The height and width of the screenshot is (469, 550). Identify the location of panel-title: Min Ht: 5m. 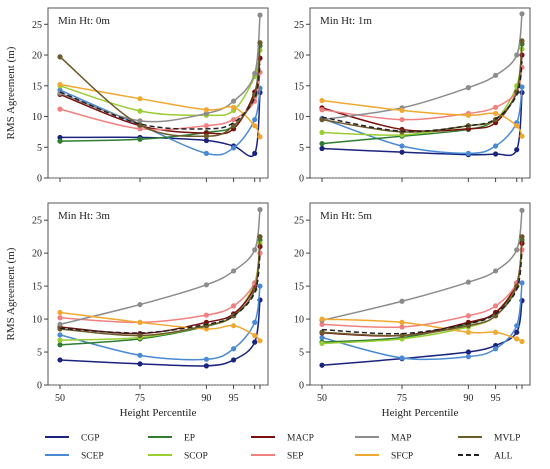
(346, 216).